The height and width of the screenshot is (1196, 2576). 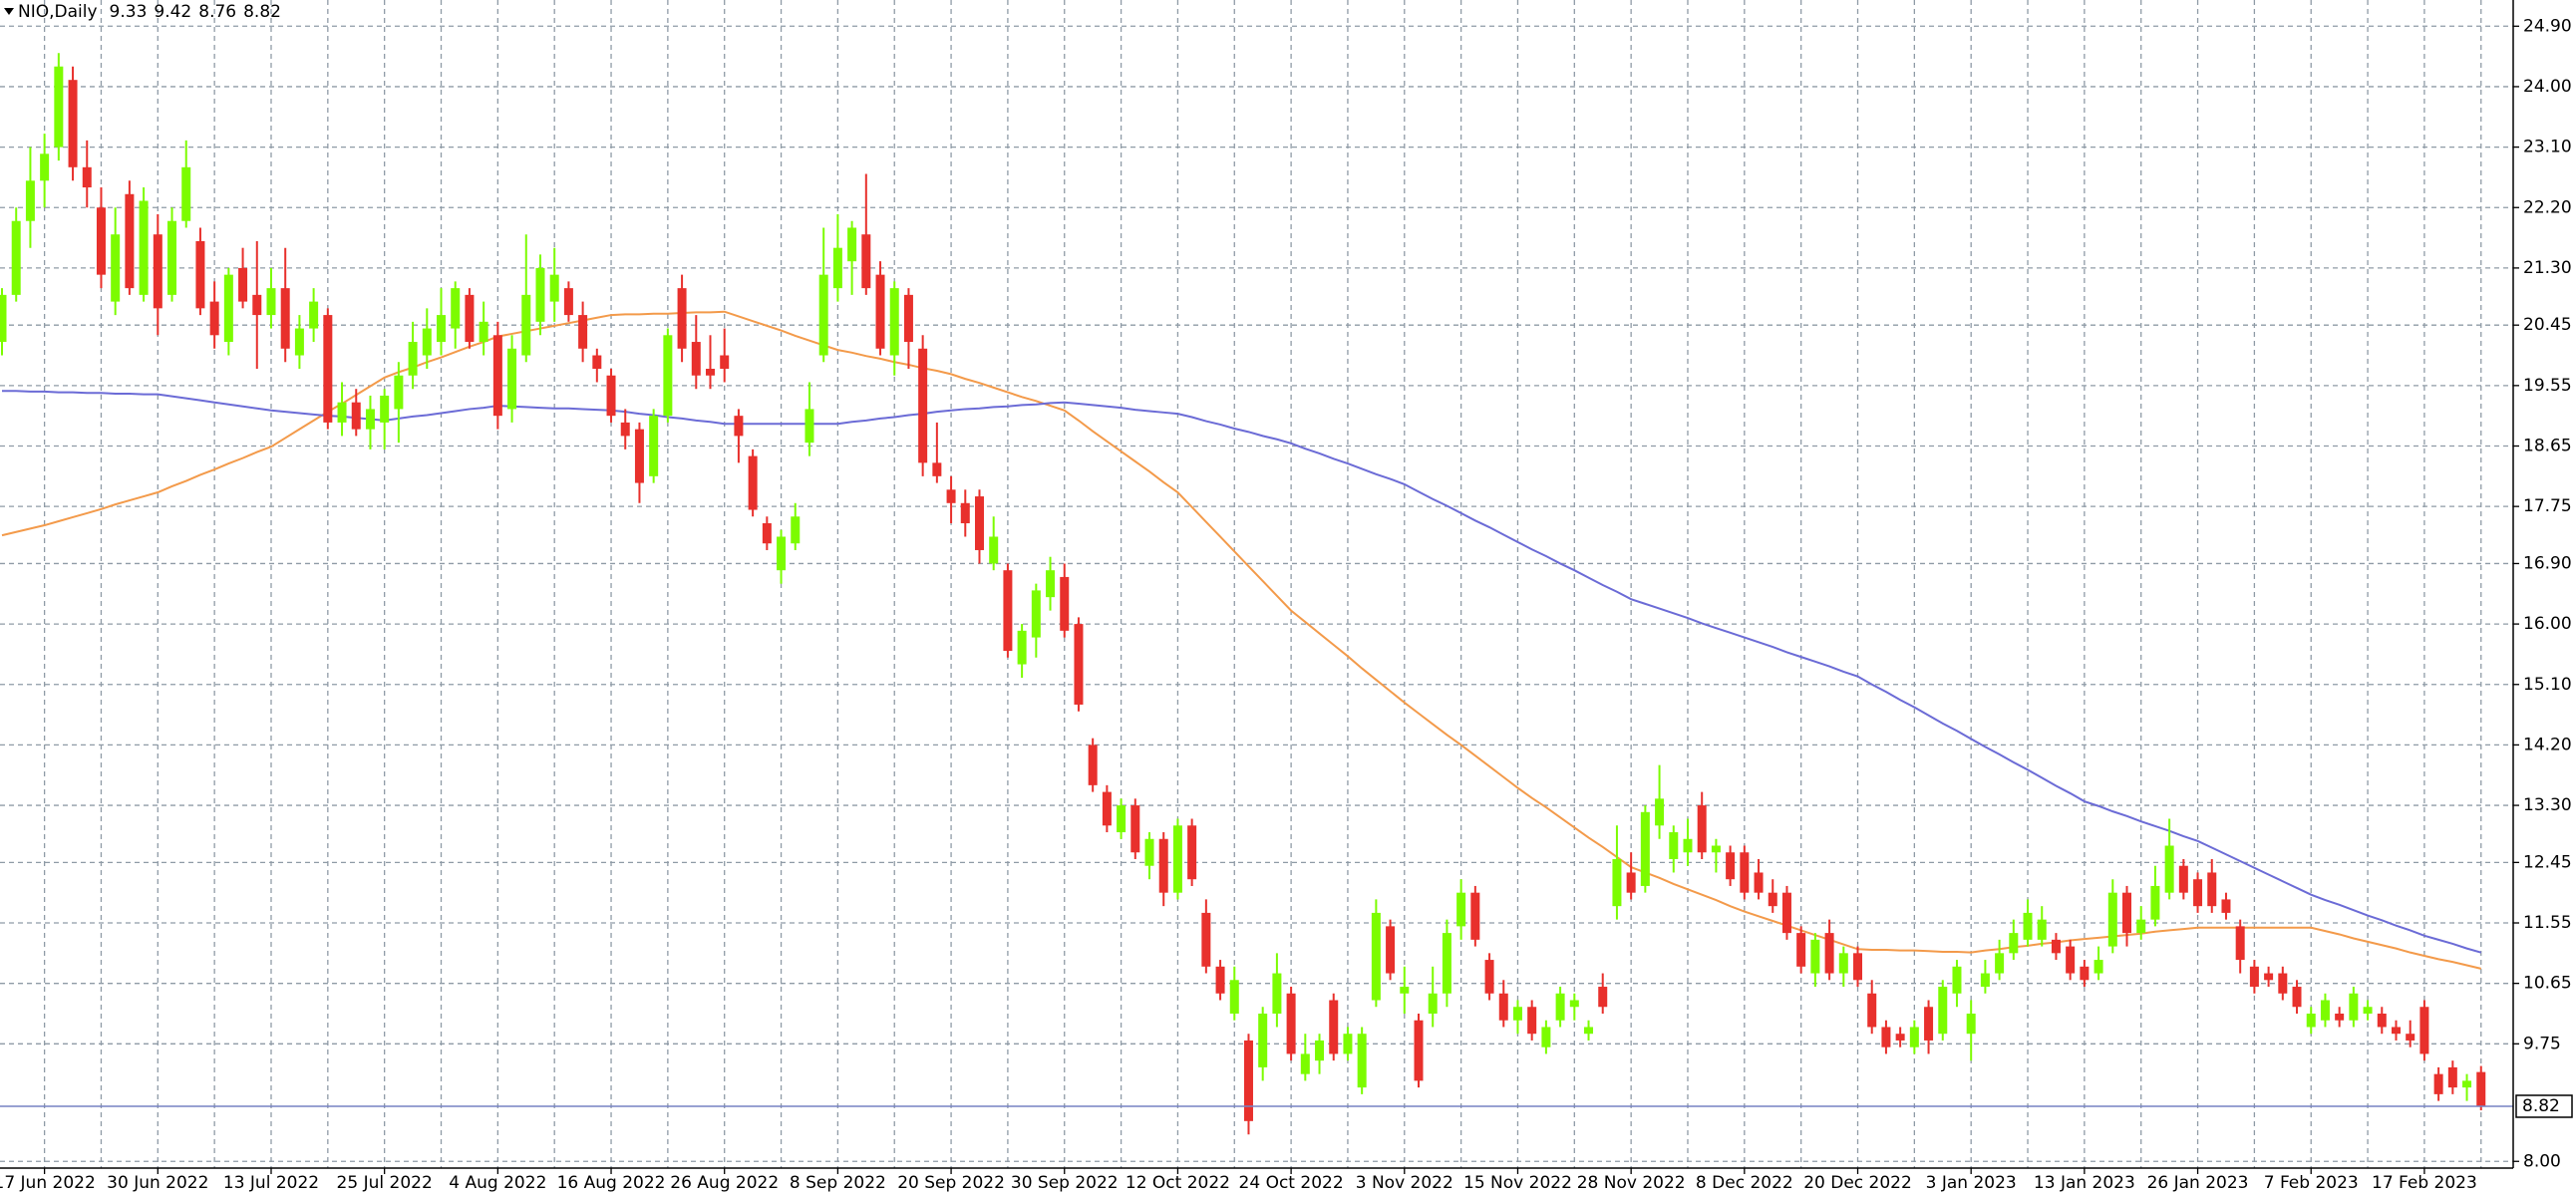 I want to click on y-tick-label: 19.55, so click(x=2547, y=386).